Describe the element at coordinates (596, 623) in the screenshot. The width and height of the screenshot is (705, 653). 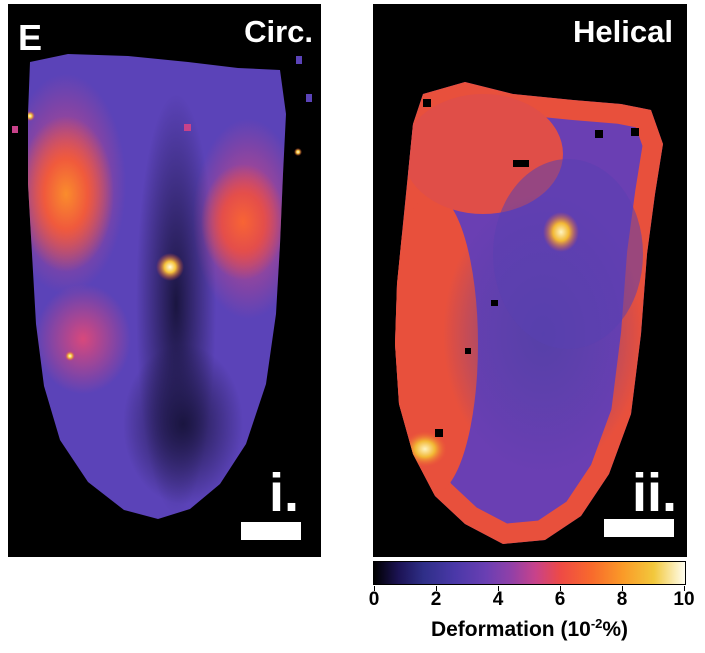
I see `colorbar-label-exponent: -2` at that location.